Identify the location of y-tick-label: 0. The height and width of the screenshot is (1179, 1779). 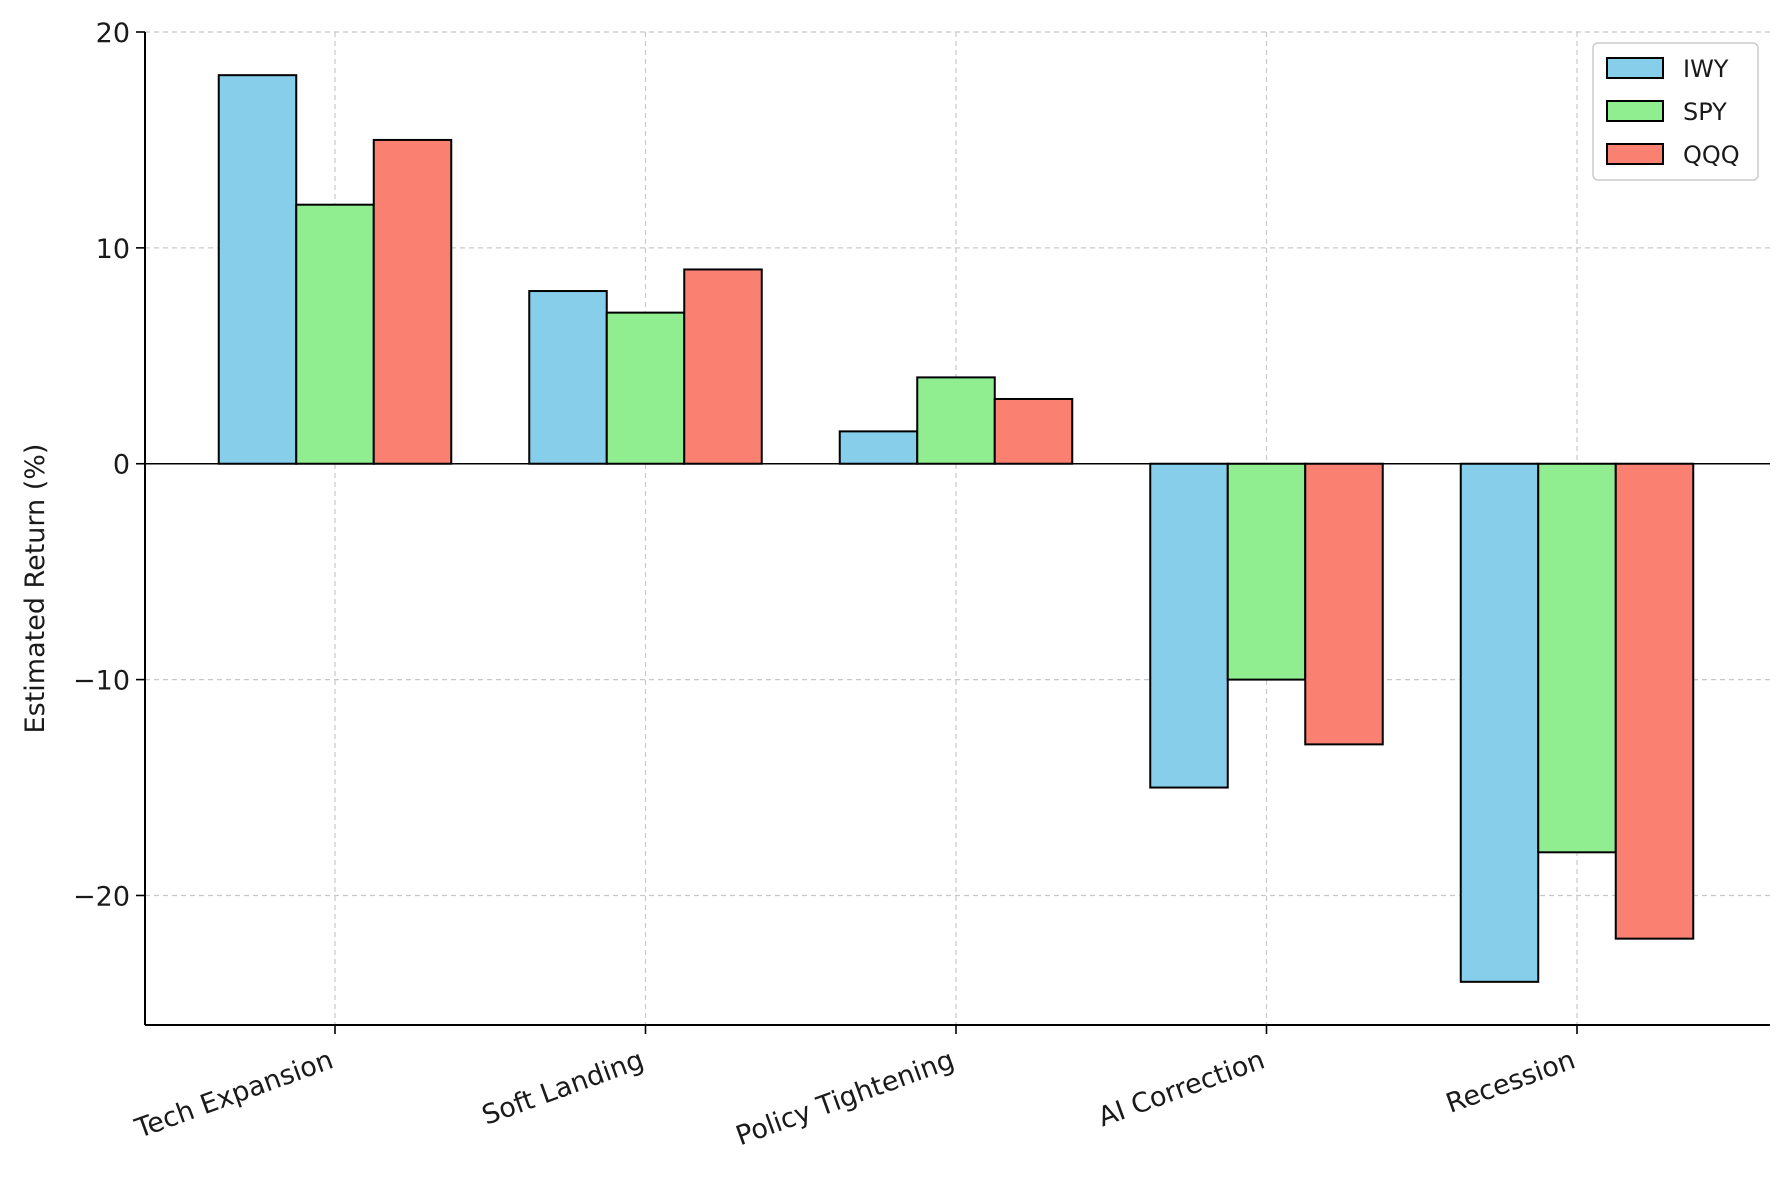
(121, 465).